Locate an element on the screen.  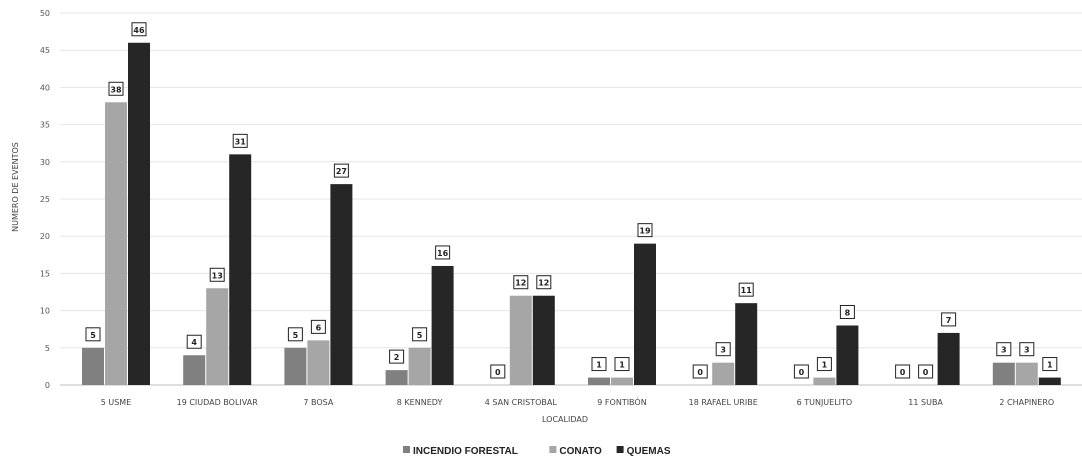
data-label: 7 is located at coordinates (949, 319).